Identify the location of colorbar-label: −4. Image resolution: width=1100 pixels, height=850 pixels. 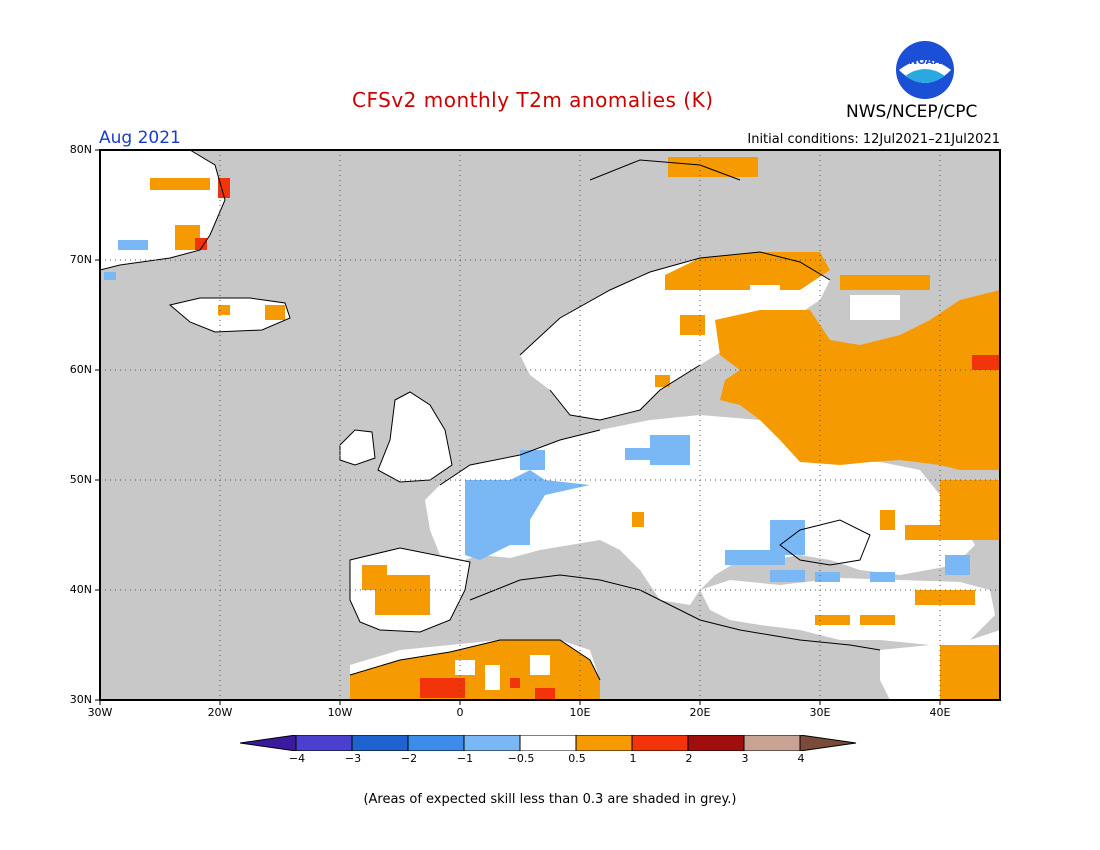
(297, 758).